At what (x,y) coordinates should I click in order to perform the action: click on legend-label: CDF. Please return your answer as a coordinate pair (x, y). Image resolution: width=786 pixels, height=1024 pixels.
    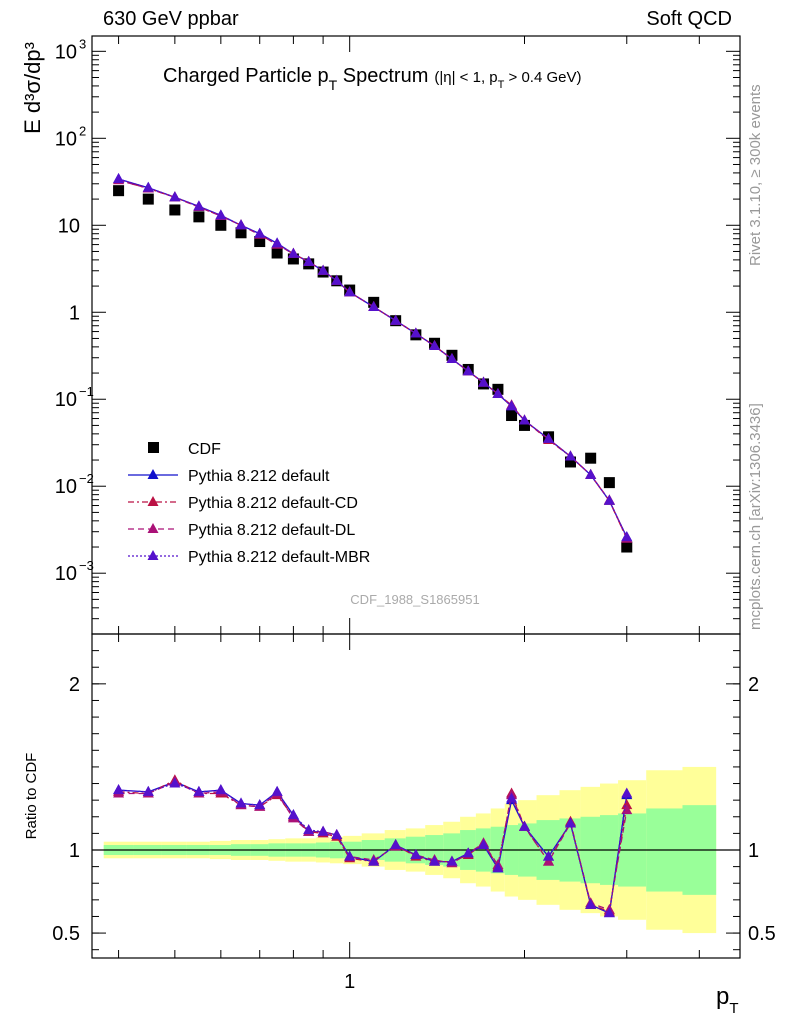
    Looking at the image, I should click on (204, 449).